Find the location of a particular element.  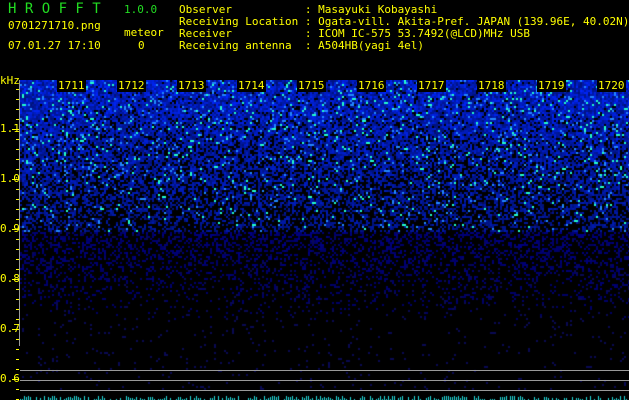

info-value: ICOM IC-575 53.7492(@LCD)MHz USB is located at coordinates (424, 33).